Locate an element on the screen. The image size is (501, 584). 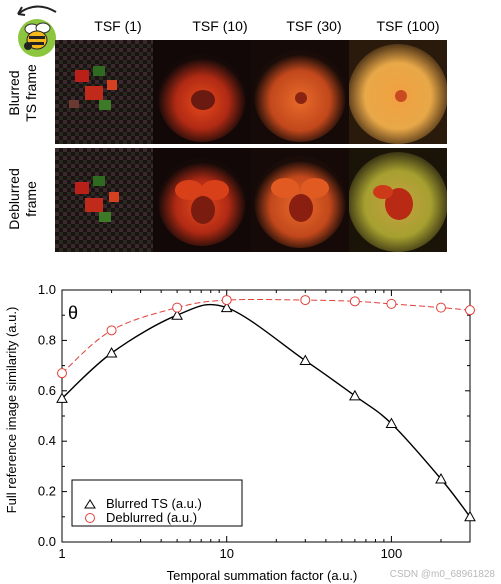
y-axis-label: Full reference image similarity (a.u.) is located at coordinates (11, 410).